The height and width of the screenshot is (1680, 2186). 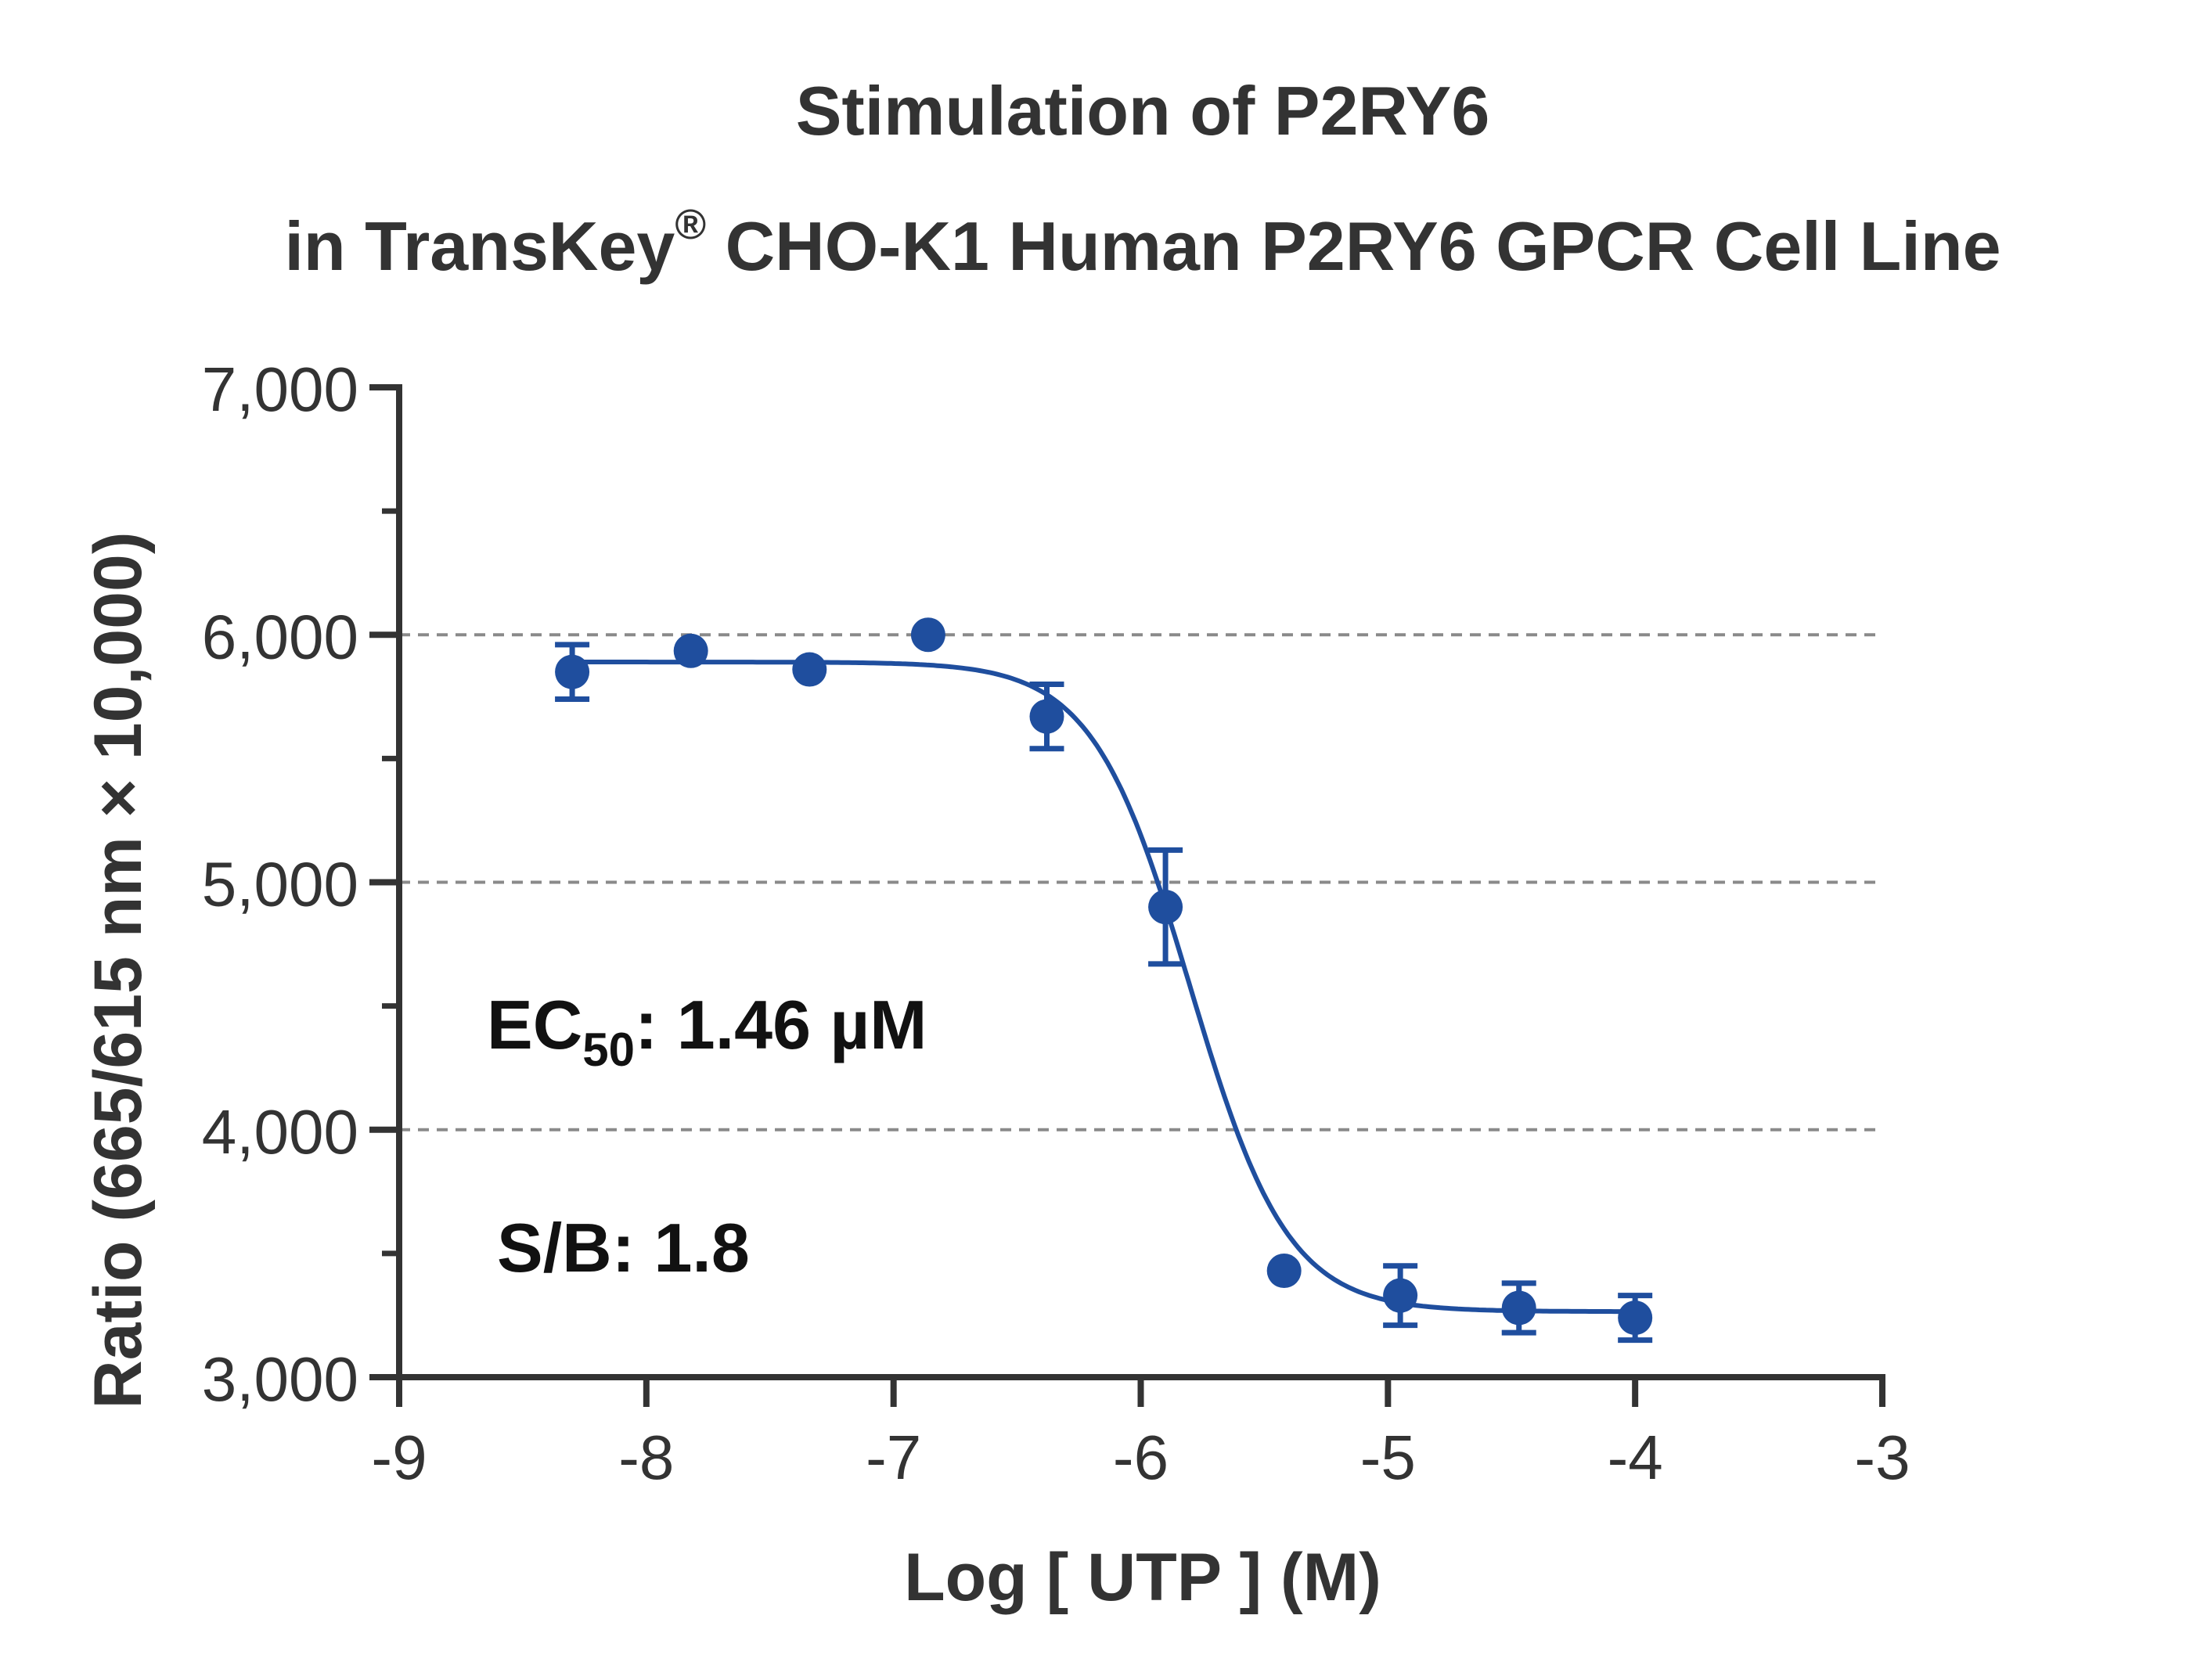 What do you see at coordinates (399, 1457) in the screenshot?
I see `x-tick-label: -9` at bounding box center [399, 1457].